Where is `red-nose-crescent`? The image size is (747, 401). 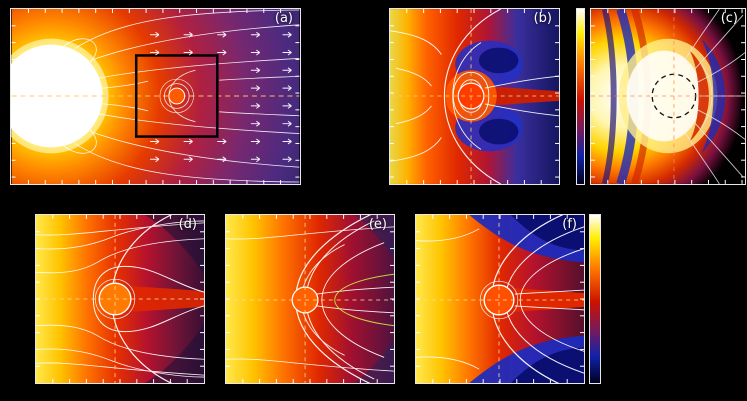 red-nose-crescent is located at coordinates (699, 96).